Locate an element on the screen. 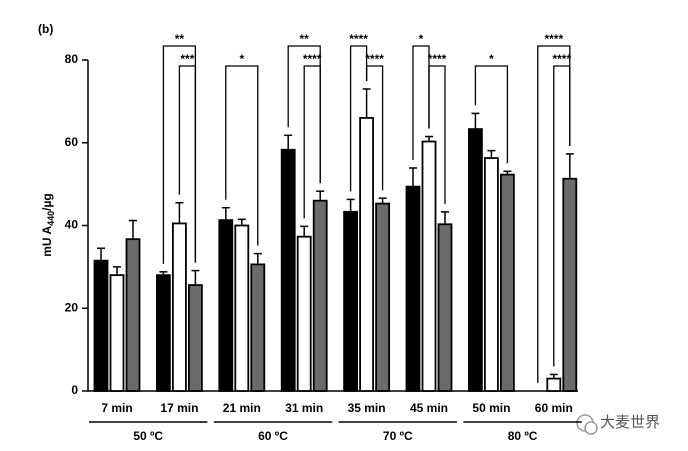  y-axis-label: mU A440/µg is located at coordinates (48, 225).